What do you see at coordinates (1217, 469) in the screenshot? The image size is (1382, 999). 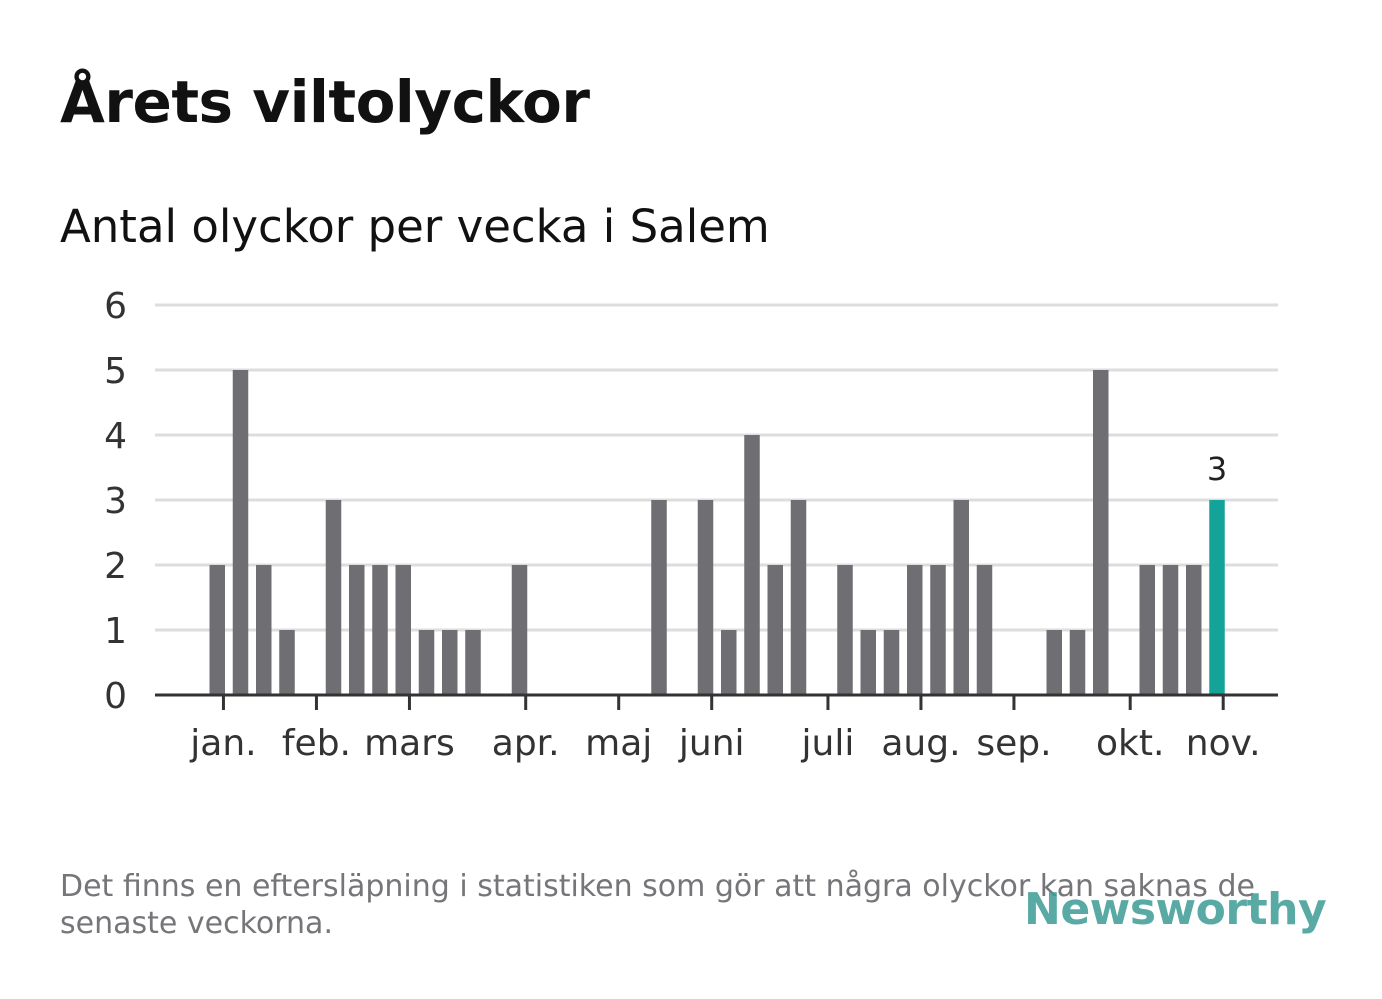 I see `data-label: 3` at bounding box center [1217, 469].